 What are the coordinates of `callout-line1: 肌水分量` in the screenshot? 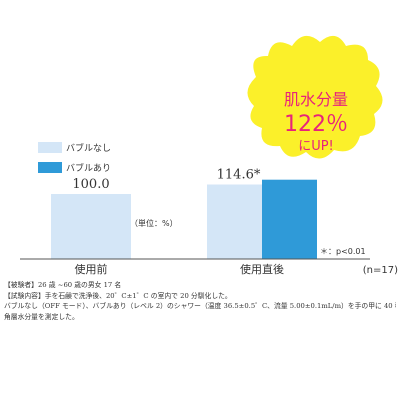 It's located at (316, 99).